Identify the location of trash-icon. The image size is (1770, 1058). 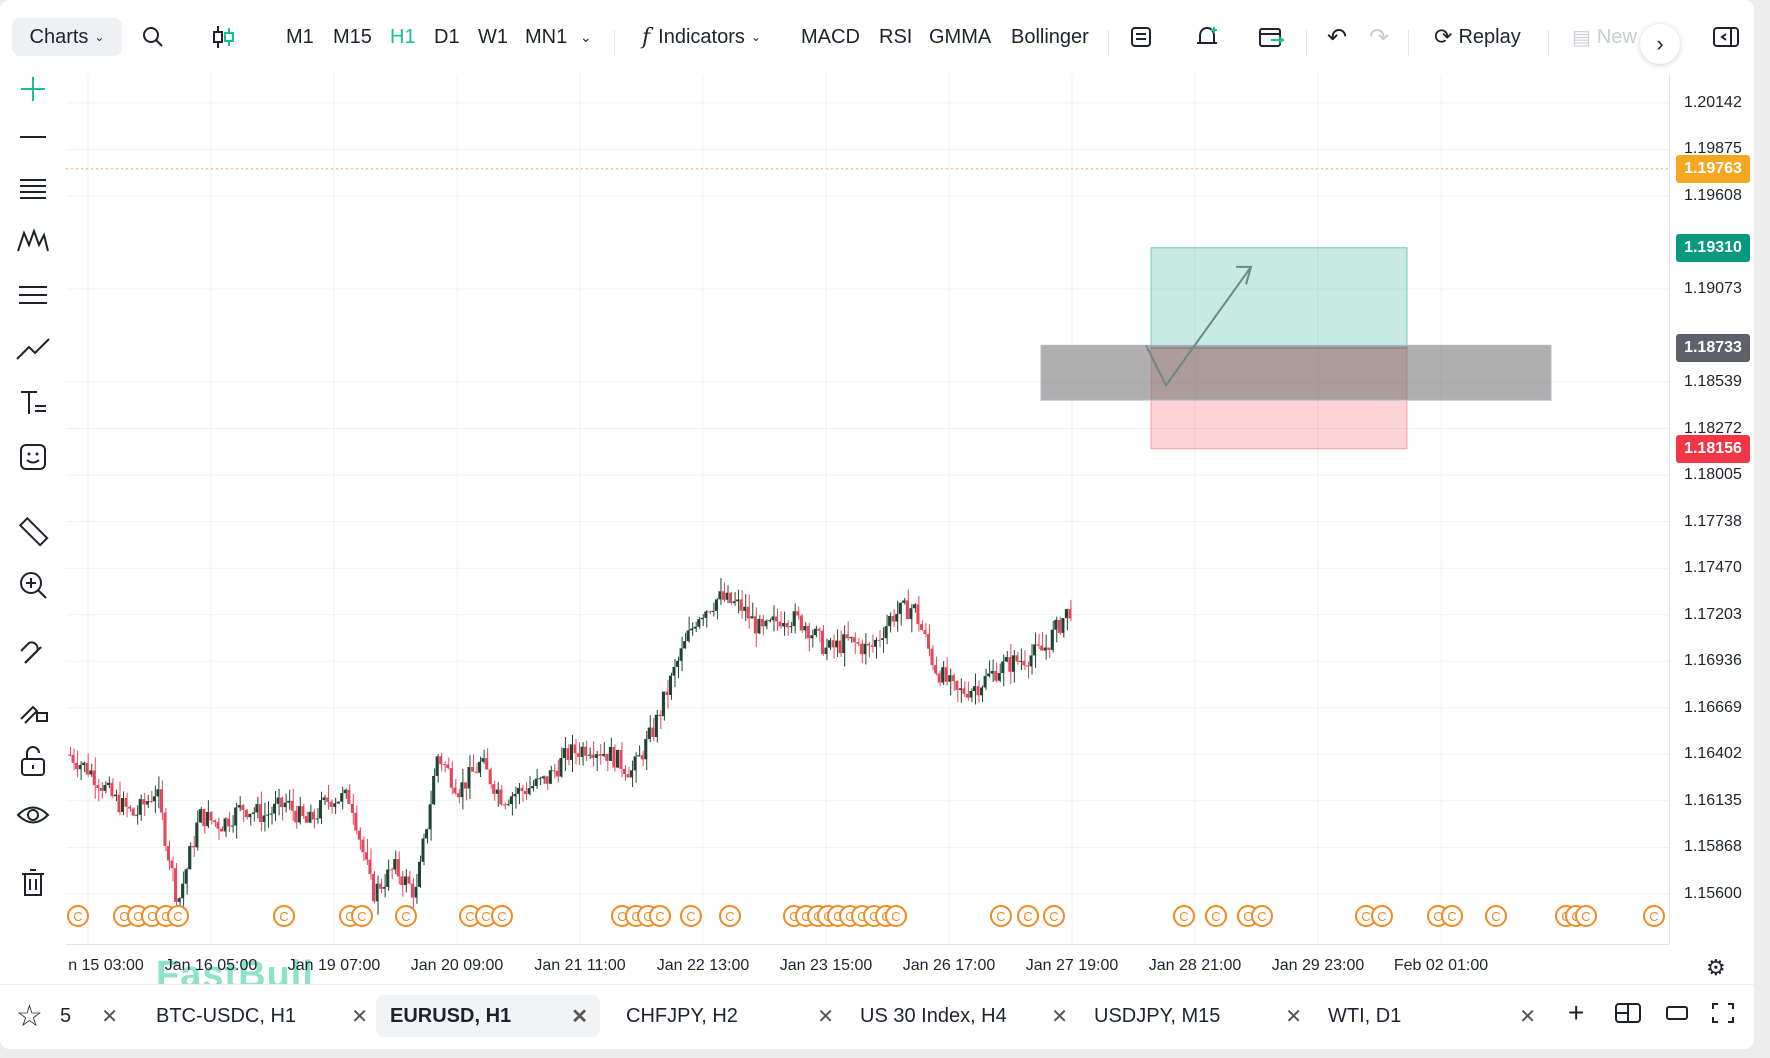
(33, 883).